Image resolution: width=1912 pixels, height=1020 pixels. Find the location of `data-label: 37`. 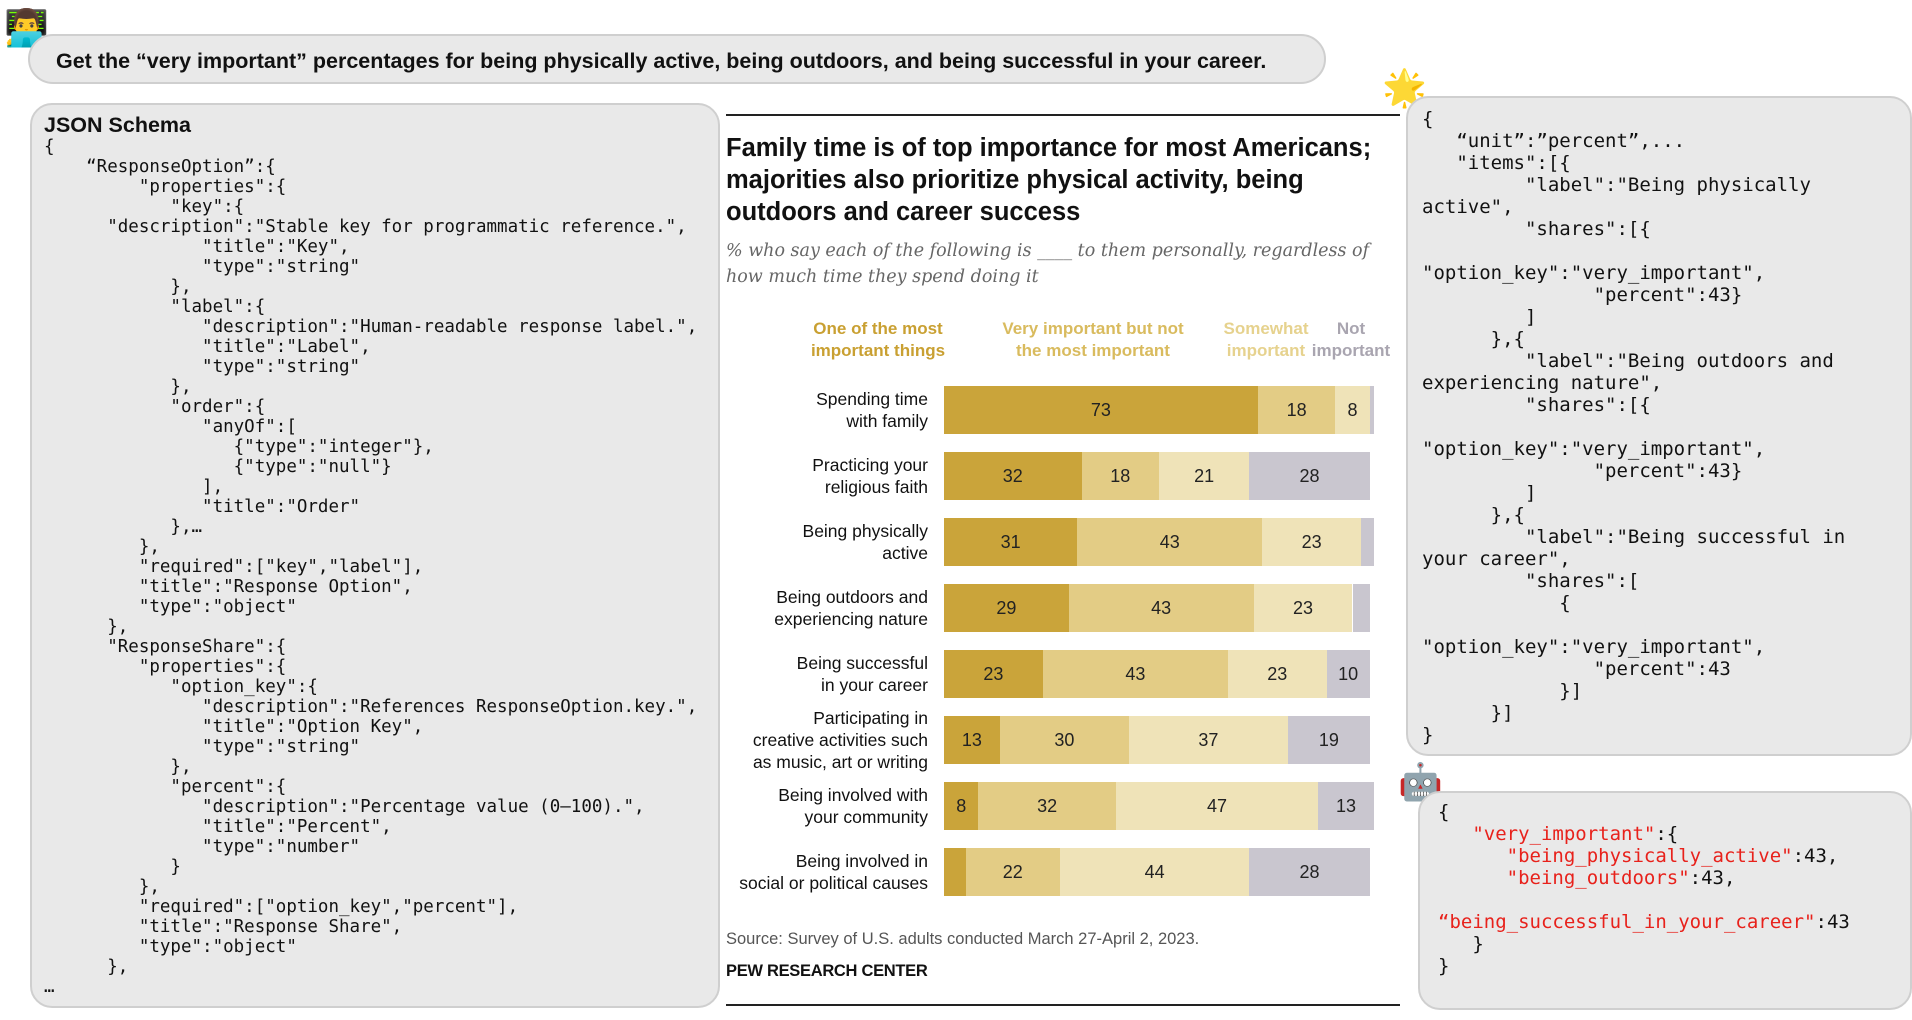

data-label: 37 is located at coordinates (1208, 740).